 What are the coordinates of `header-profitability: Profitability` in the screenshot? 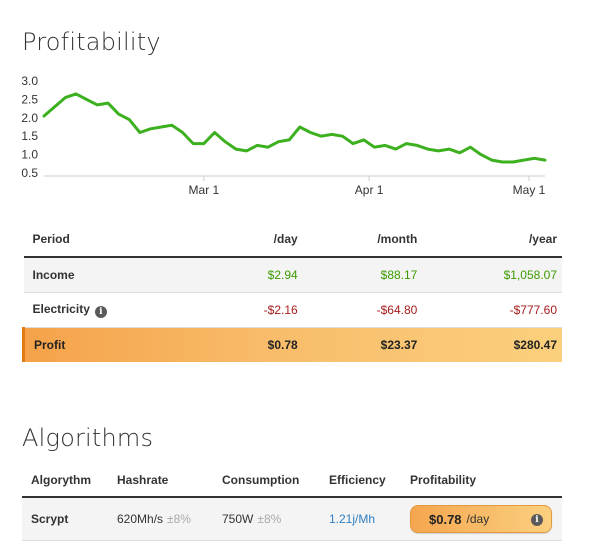 It's located at (486, 480).